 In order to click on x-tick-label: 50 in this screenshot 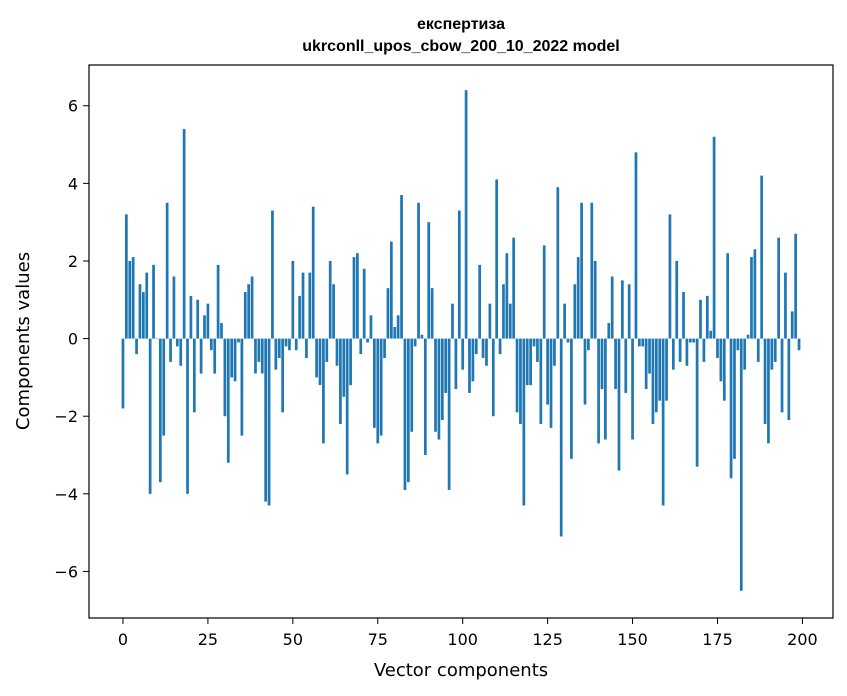, I will do `click(293, 639)`.